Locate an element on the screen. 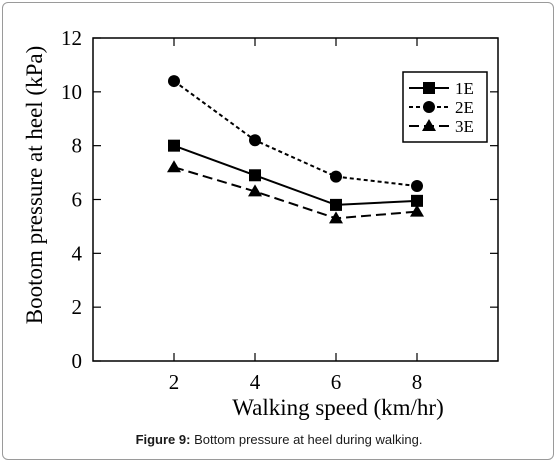  x-tick-label: 4 is located at coordinates (255, 382).